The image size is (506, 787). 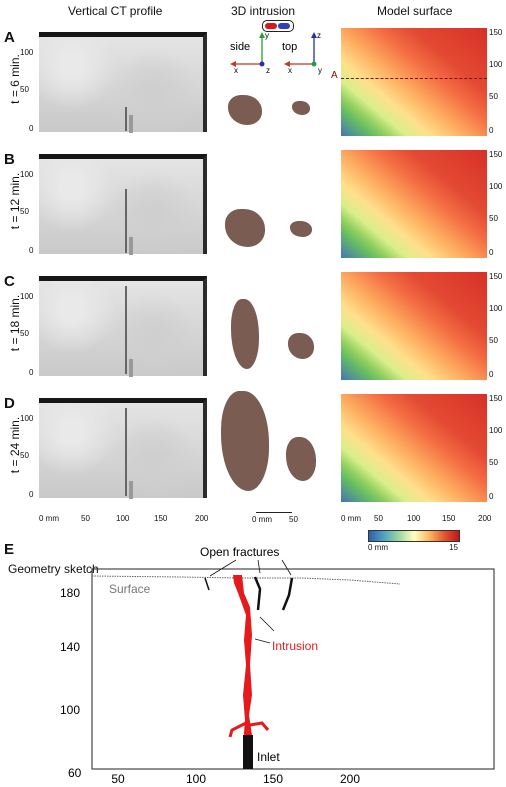 What do you see at coordinates (115, 11) in the screenshot?
I see `header-ct-profile: Vertical CT profile` at bounding box center [115, 11].